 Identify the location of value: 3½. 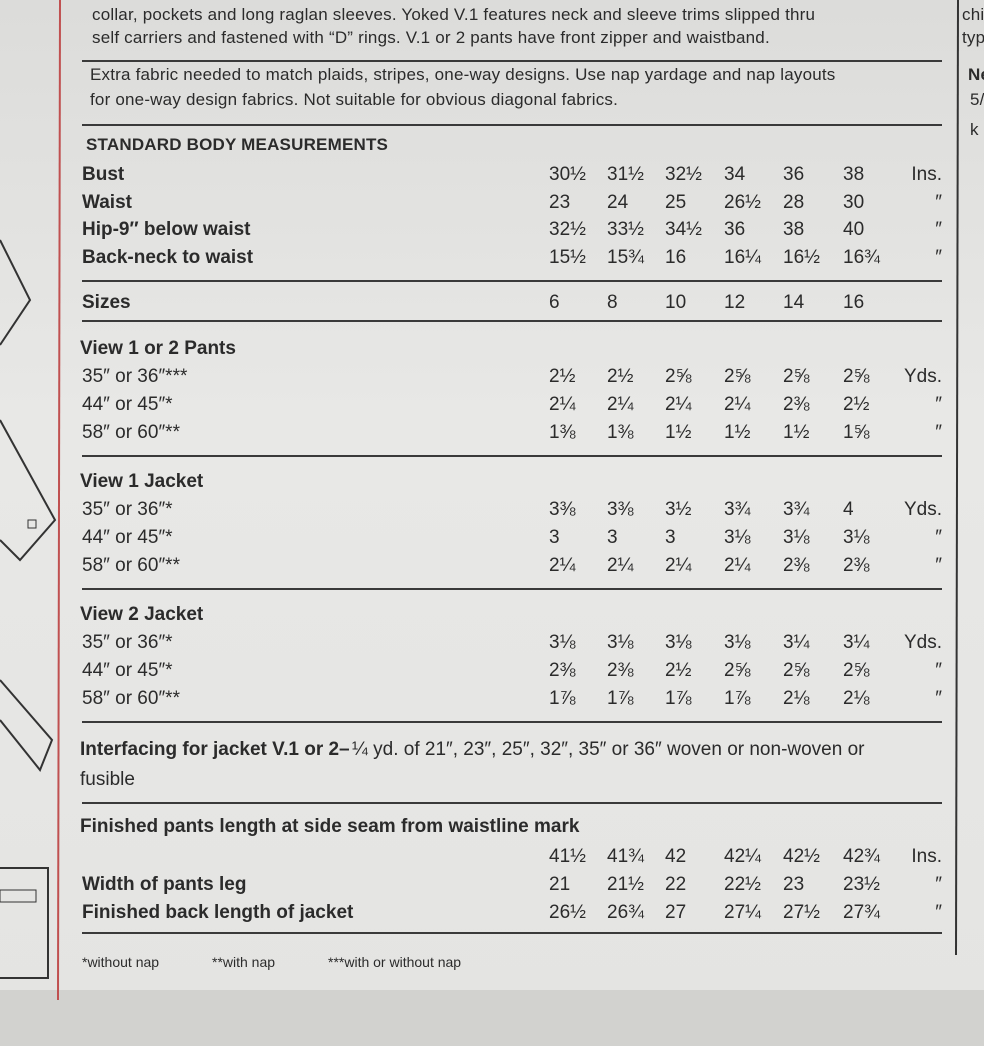
(678, 509).